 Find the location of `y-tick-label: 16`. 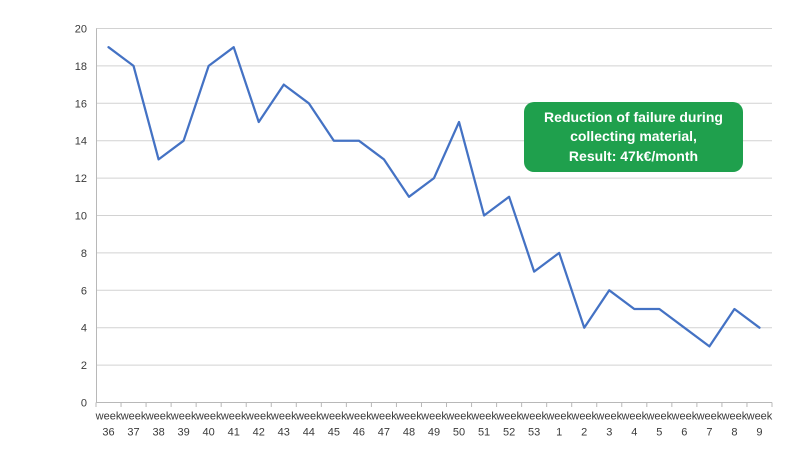

y-tick-label: 16 is located at coordinates (81, 104).